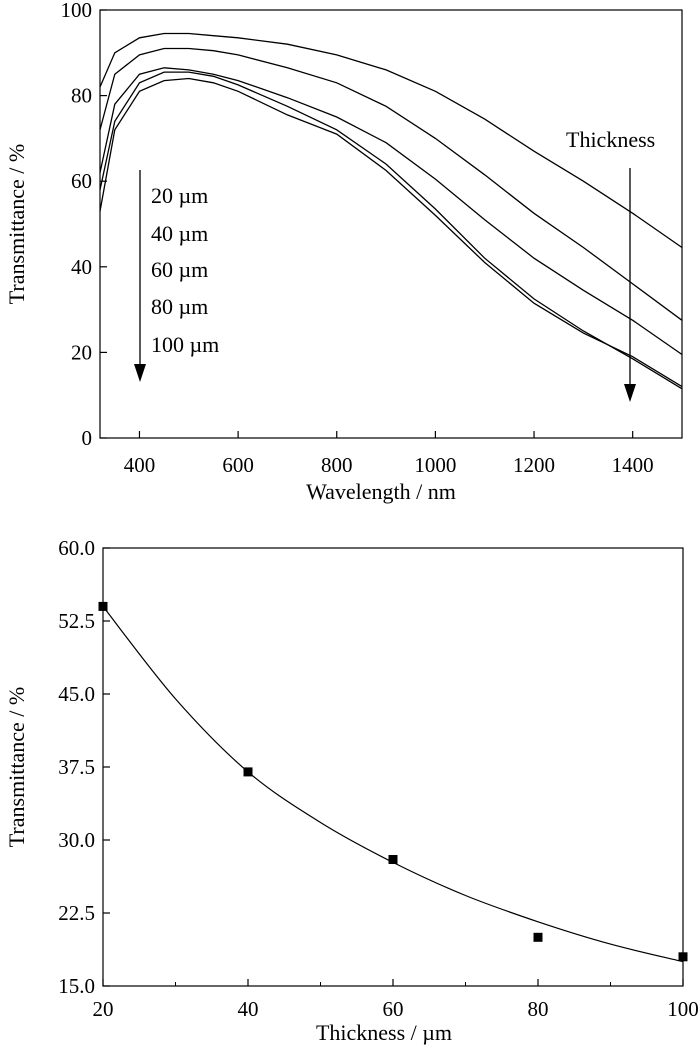 This screenshot has height=1048, width=700. Describe the element at coordinates (381, 491) in the screenshot. I see `x-axis-title: Wavelength / nm` at that location.